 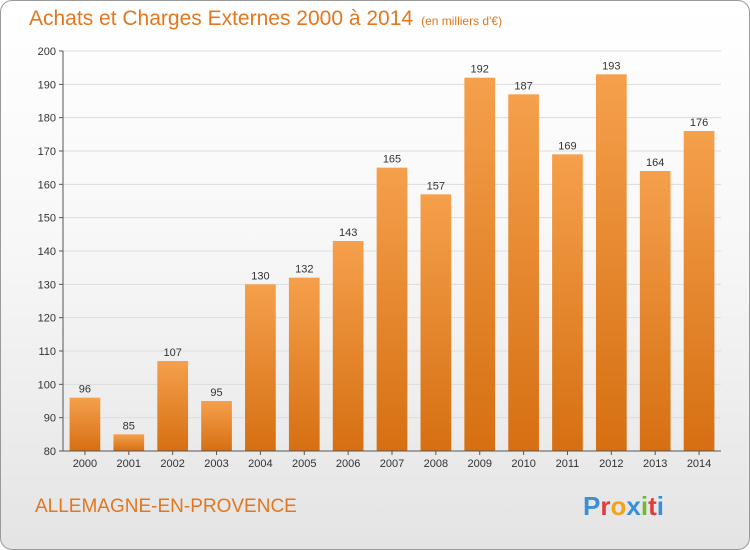 I want to click on y-tick-label: 180, so click(x=47, y=119).